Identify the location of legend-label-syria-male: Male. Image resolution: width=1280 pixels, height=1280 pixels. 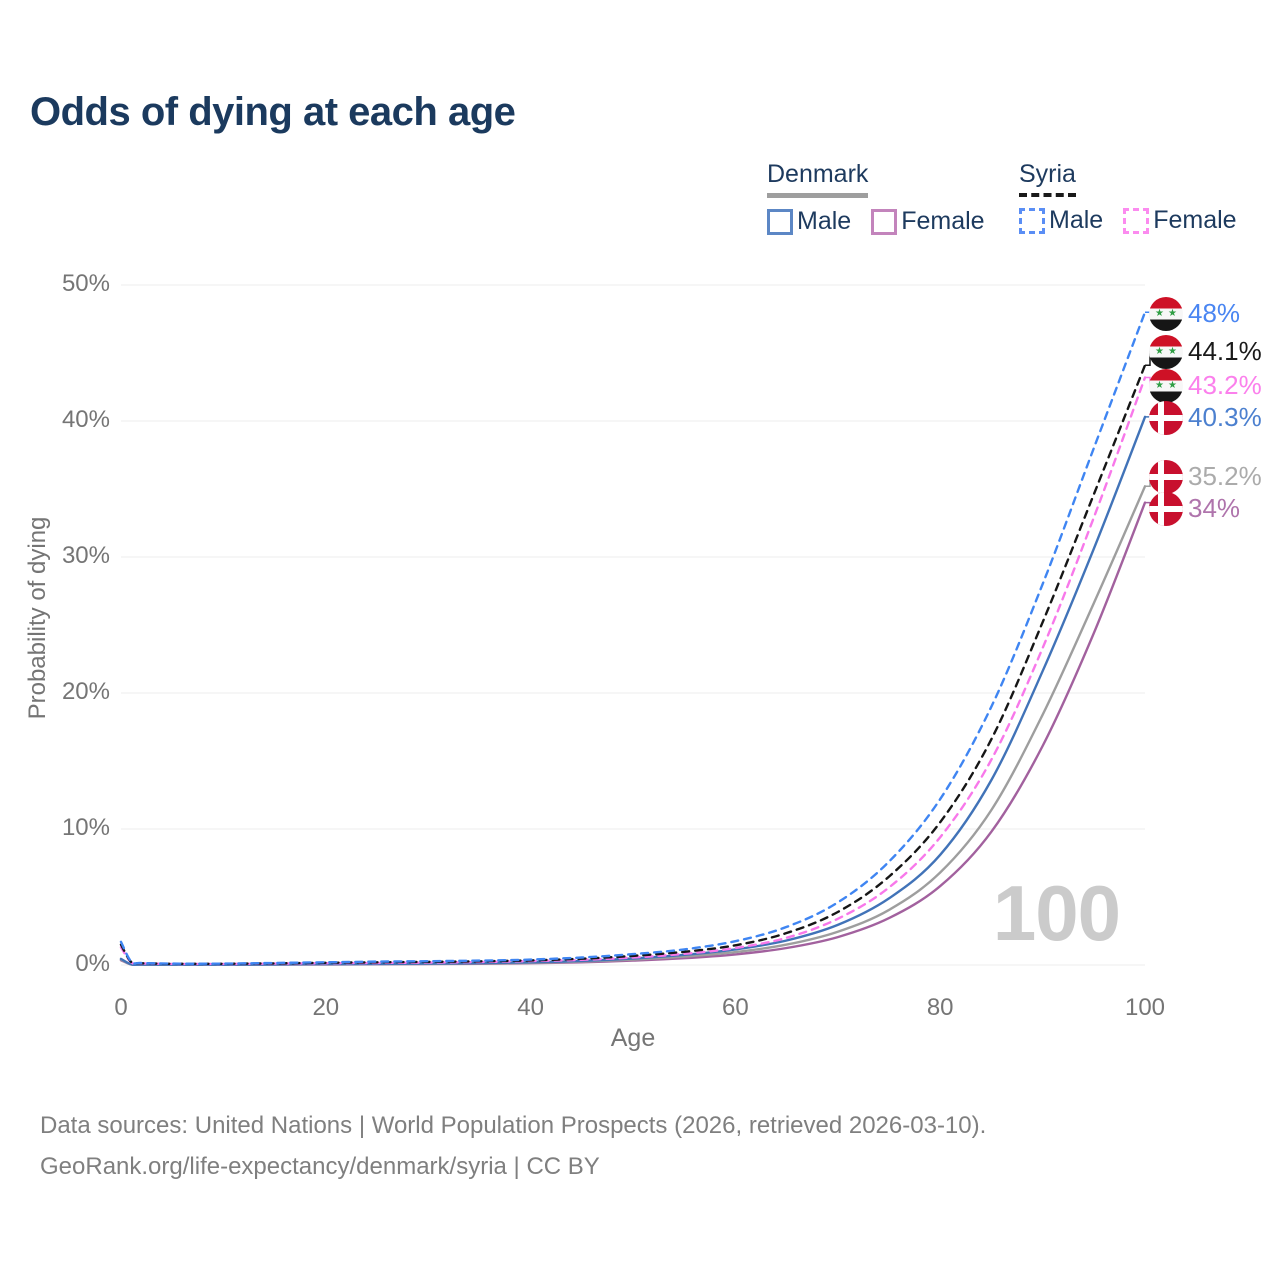
(1076, 220).